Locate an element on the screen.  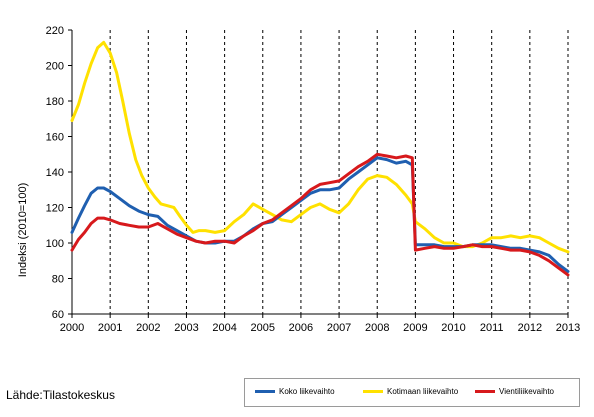
x-tick-label-2004: 2004 is located at coordinates (224, 328).